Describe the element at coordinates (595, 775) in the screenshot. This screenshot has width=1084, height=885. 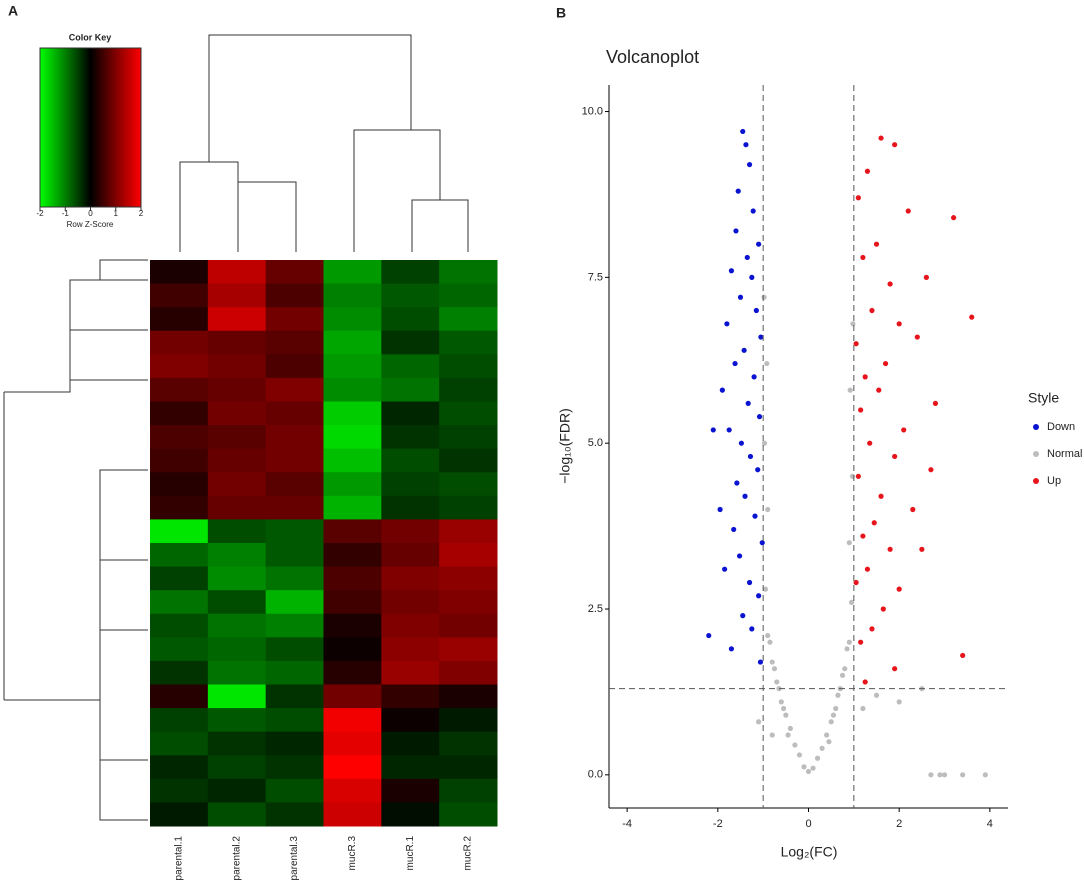
I see `y-tick-label: 0.0` at that location.